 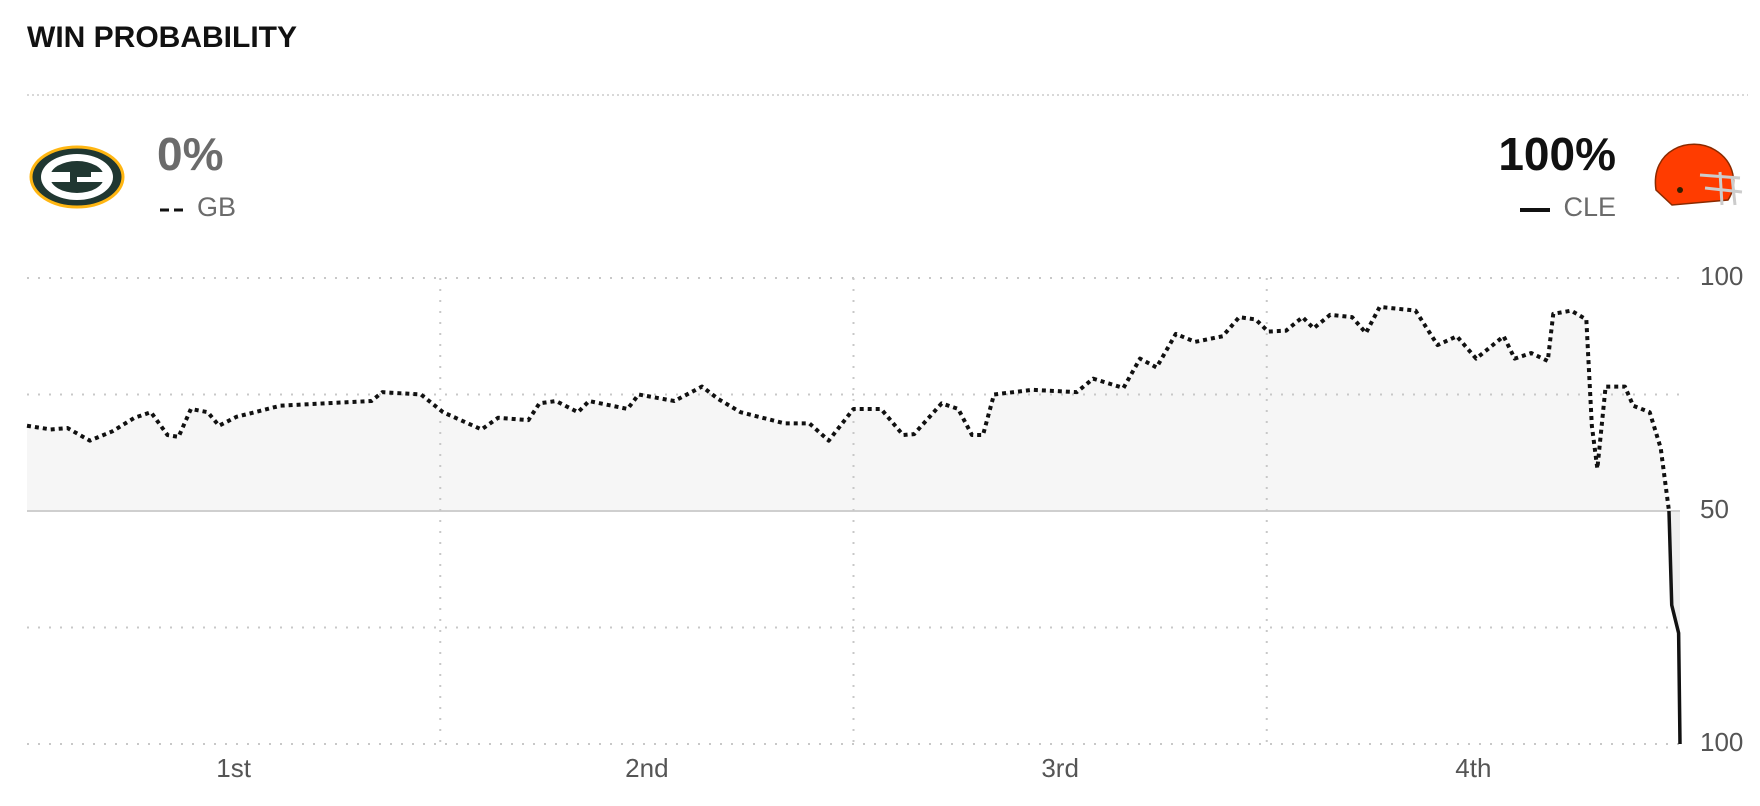 What do you see at coordinates (162, 37) in the screenshot?
I see `chart-title: WIN PROBABILITY` at bounding box center [162, 37].